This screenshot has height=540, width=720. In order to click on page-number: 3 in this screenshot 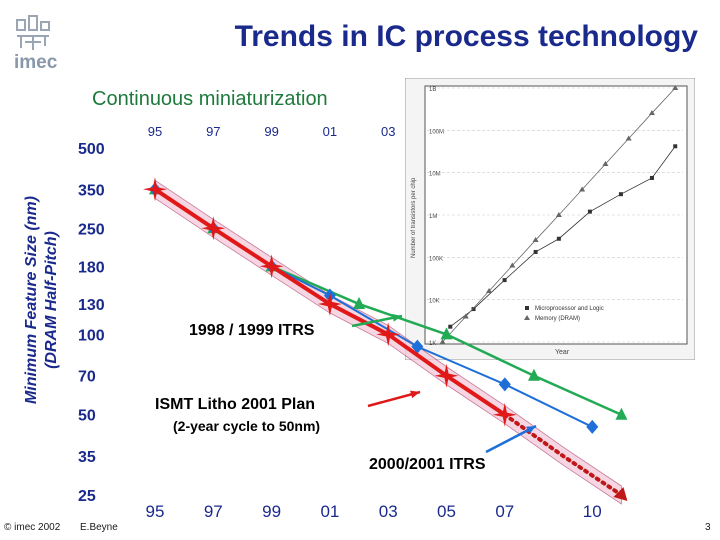, I will do `click(708, 527)`.